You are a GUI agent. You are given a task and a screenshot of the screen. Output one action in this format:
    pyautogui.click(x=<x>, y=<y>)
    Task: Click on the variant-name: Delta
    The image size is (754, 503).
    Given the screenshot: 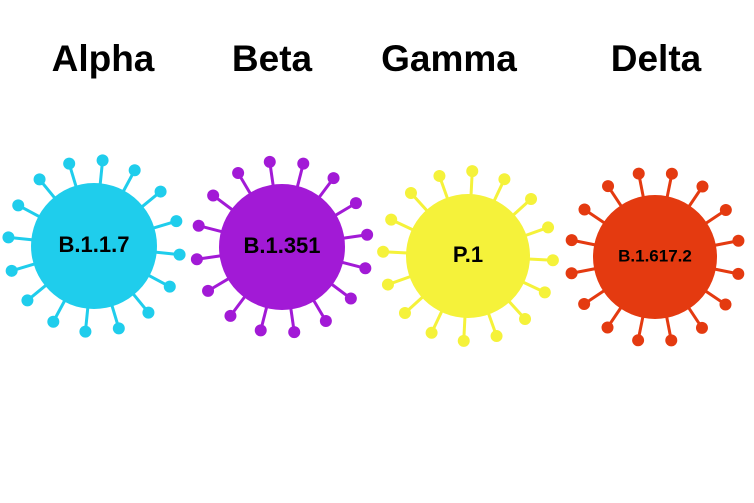 What is the action you would take?
    pyautogui.click(x=656, y=58)
    